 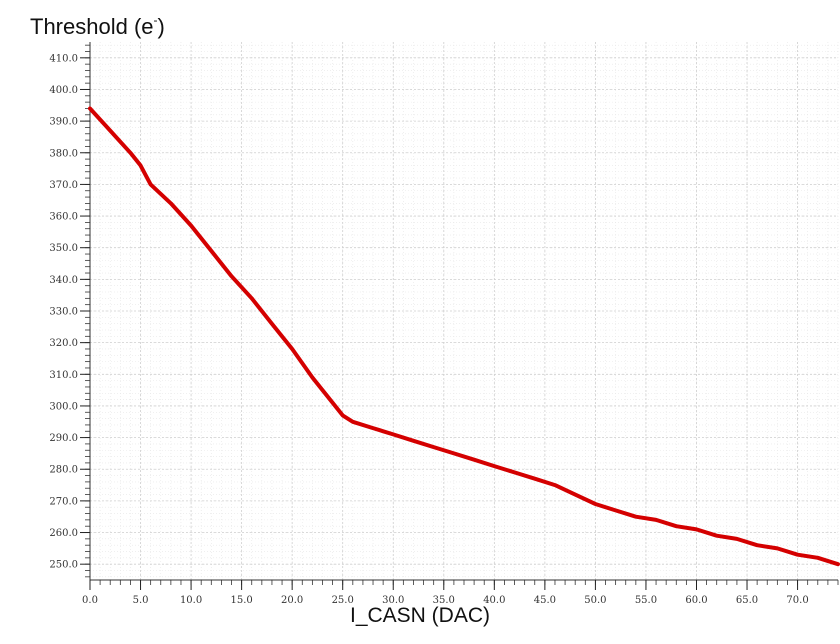 What do you see at coordinates (343, 600) in the screenshot?
I see `x-tick-label: 25.0` at bounding box center [343, 600].